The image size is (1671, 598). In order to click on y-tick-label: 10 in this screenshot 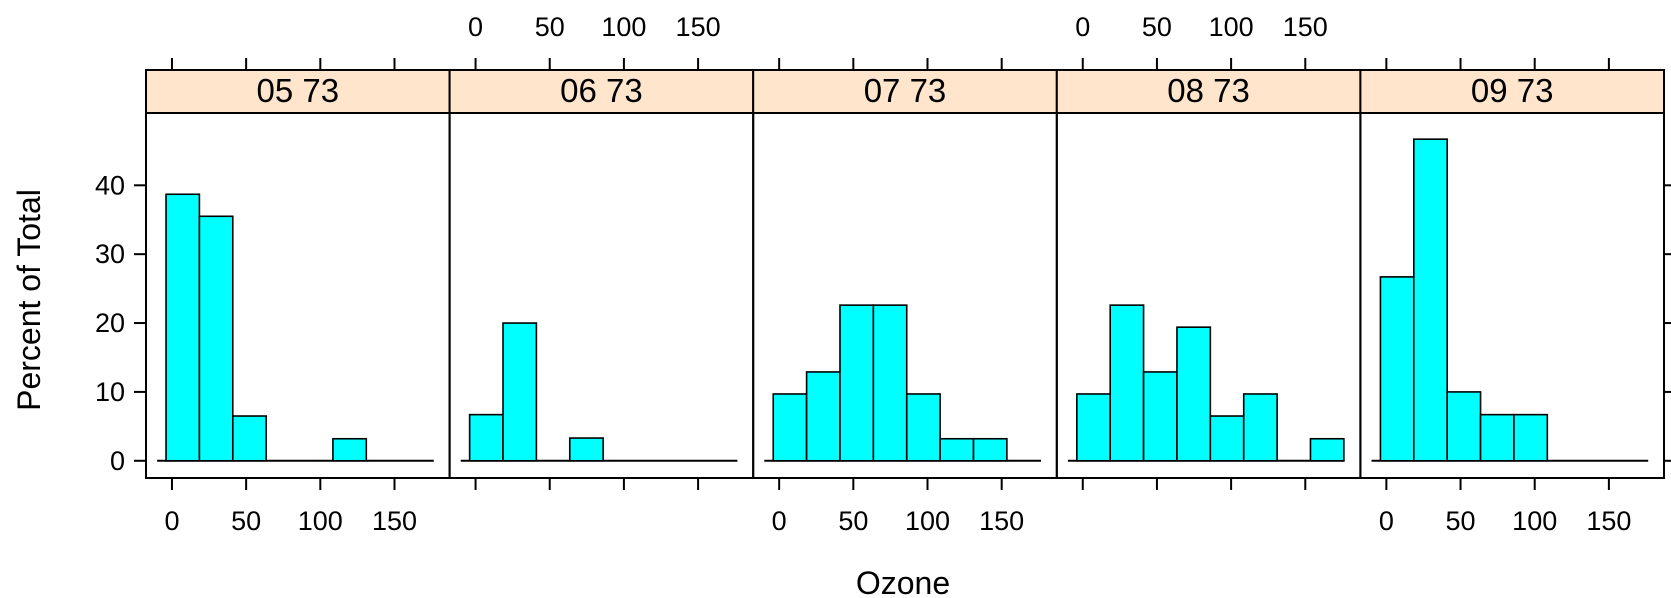, I will do `click(110, 392)`.